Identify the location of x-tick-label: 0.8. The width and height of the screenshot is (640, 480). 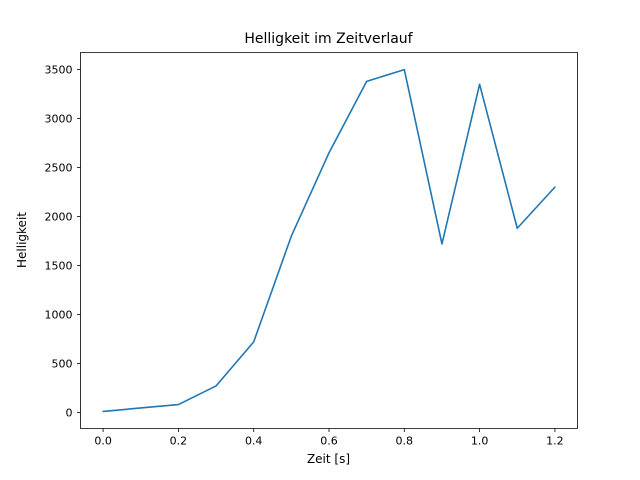
(405, 441).